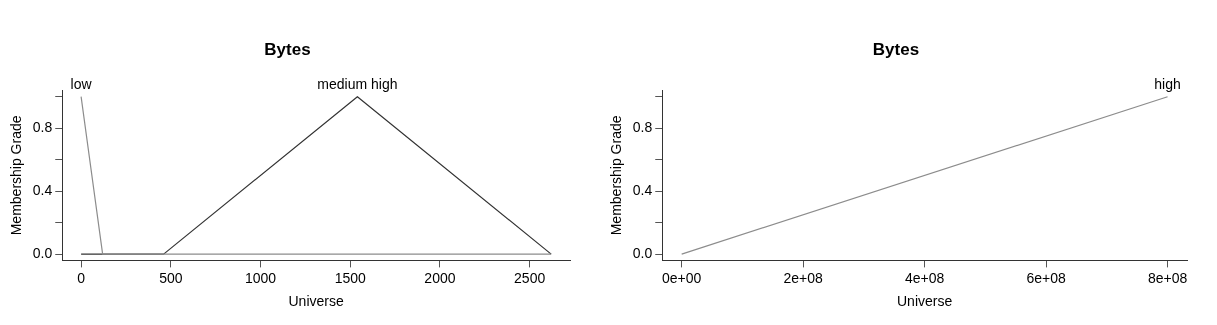  What do you see at coordinates (1046, 277) in the screenshot?
I see `x-tick-label: 6e+08` at bounding box center [1046, 277].